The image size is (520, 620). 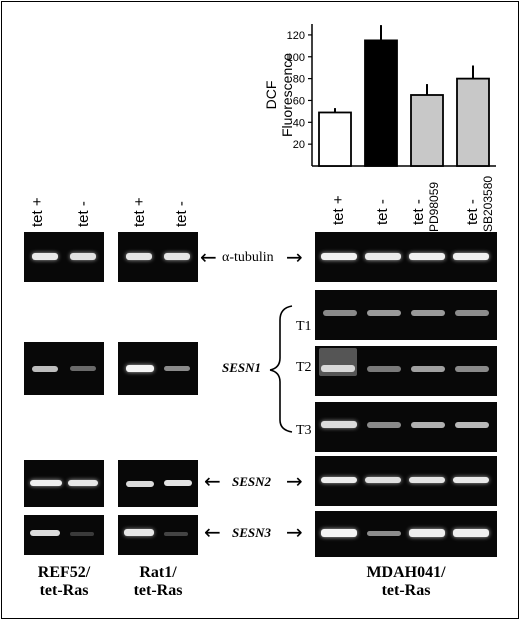 I want to click on lane-label-mdah-1: tet +, so click(x=338, y=210).